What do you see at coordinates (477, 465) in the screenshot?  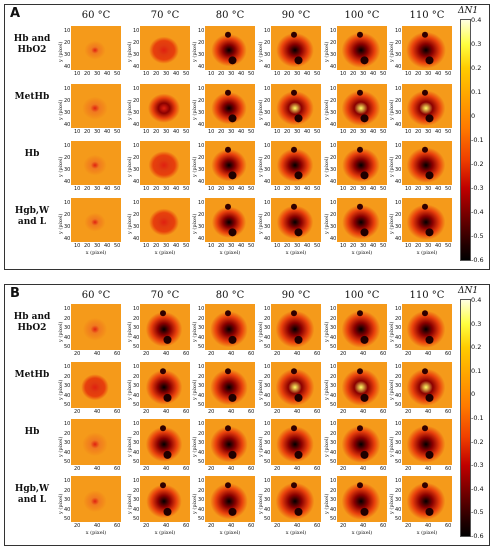 I see `colorbar-tick: -0.3` at bounding box center [477, 465].